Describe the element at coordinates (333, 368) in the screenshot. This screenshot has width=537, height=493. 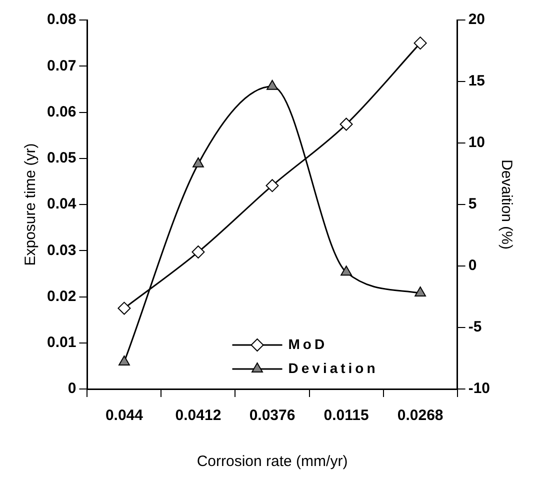
I see `legend-label: Deviation` at that location.